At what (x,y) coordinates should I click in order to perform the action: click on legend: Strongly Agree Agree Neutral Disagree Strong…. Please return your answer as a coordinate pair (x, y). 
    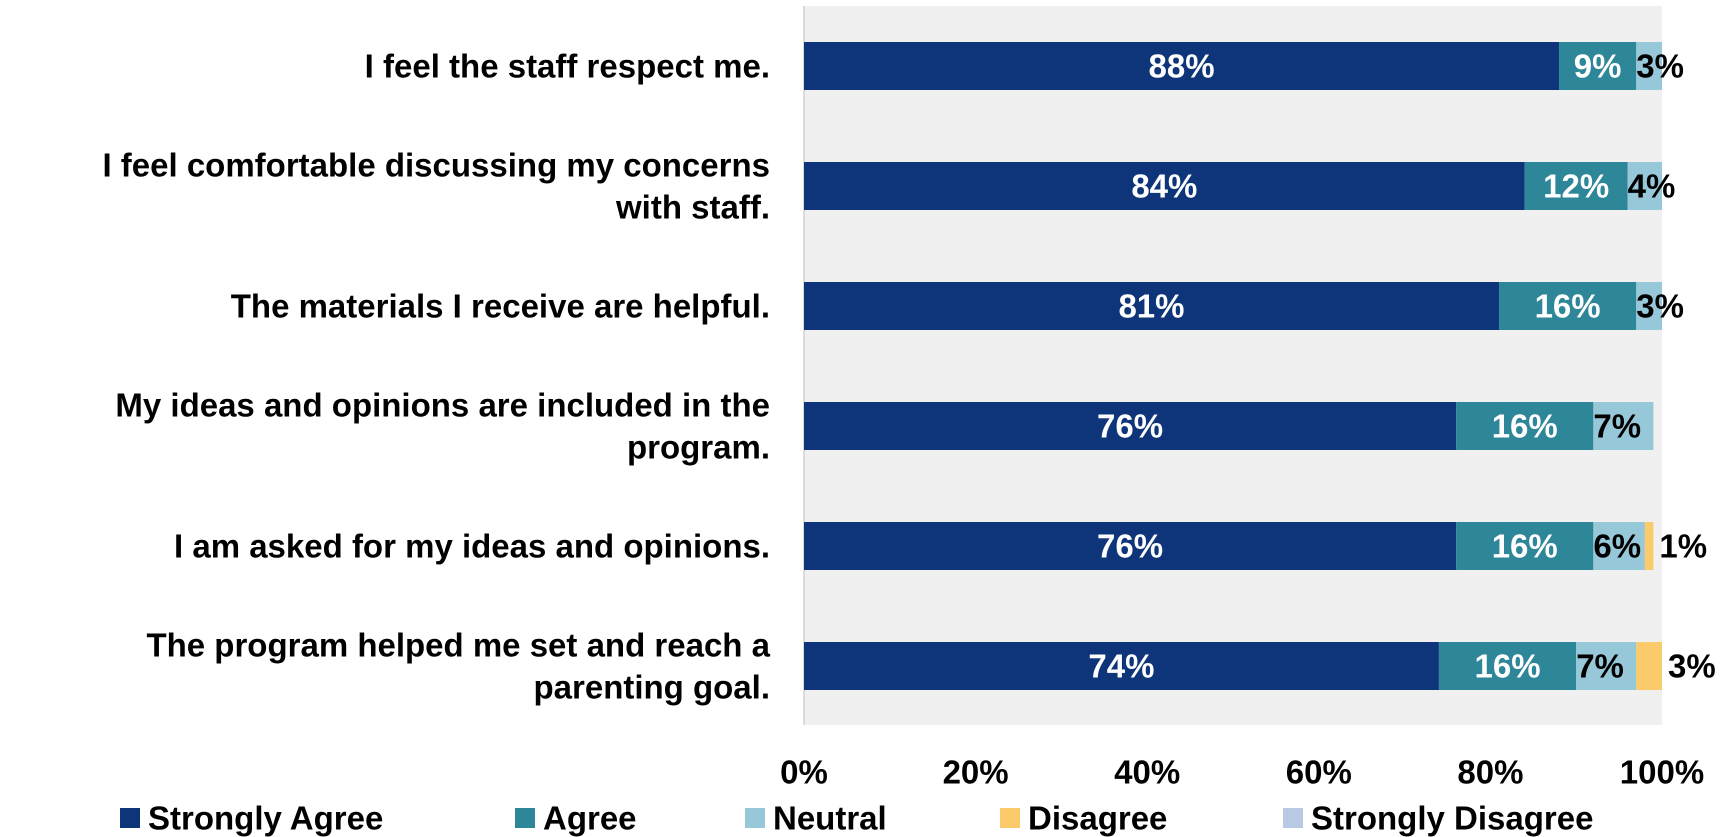
    Looking at the image, I should click on (856, 818).